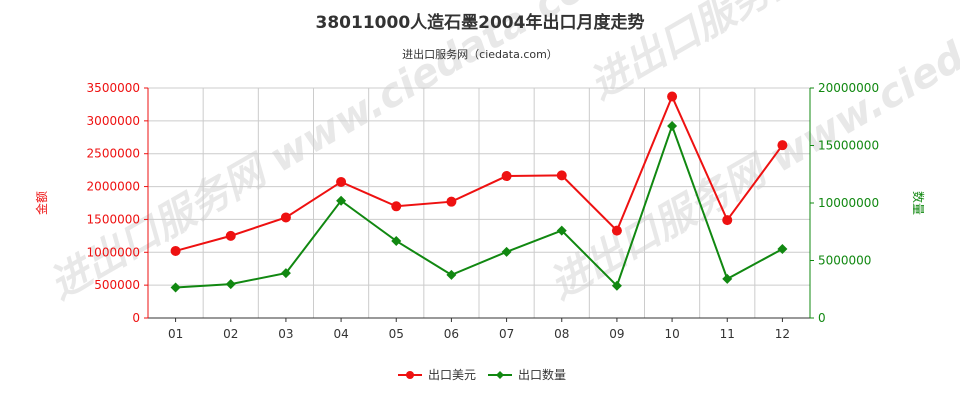 Image resolution: width=960 pixels, height=400 pixels. I want to click on y-right-tick-label: 0, so click(822, 318).